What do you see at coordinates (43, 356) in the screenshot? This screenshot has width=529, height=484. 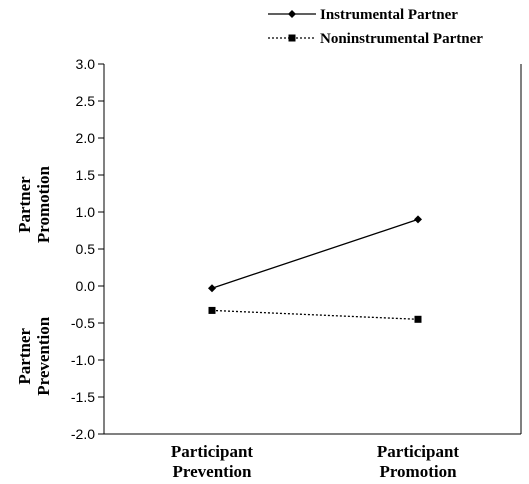 I see `y-axis-label-line: Prevention` at bounding box center [43, 356].